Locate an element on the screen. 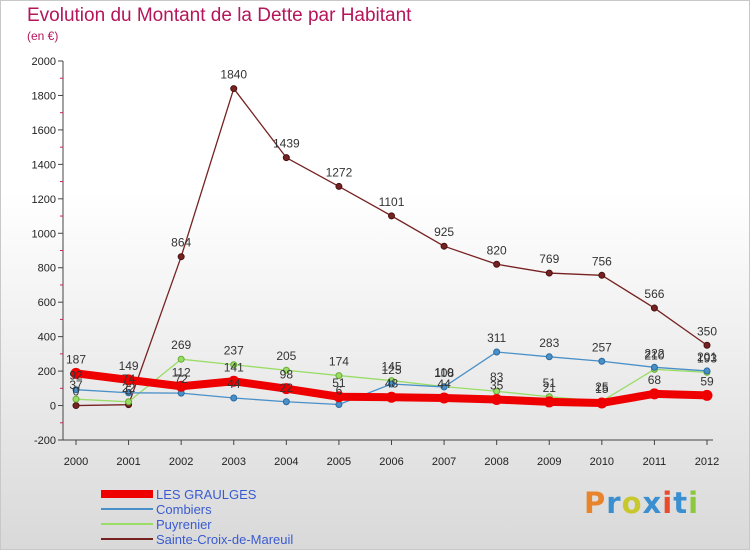  data-label: 1439 is located at coordinates (286, 144).